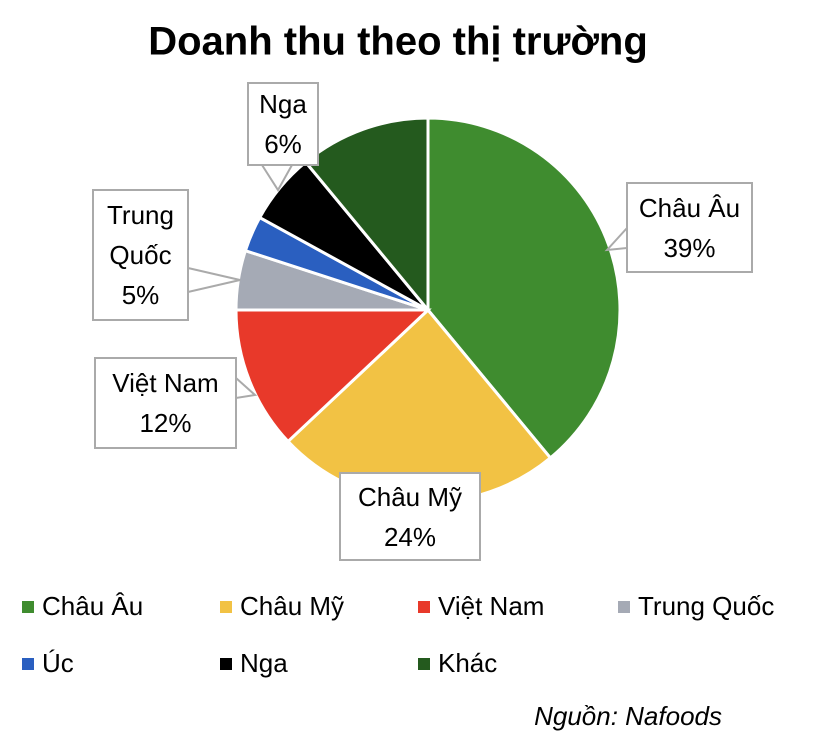  I want to click on legend-label: Châu Mỹ, so click(292, 606).